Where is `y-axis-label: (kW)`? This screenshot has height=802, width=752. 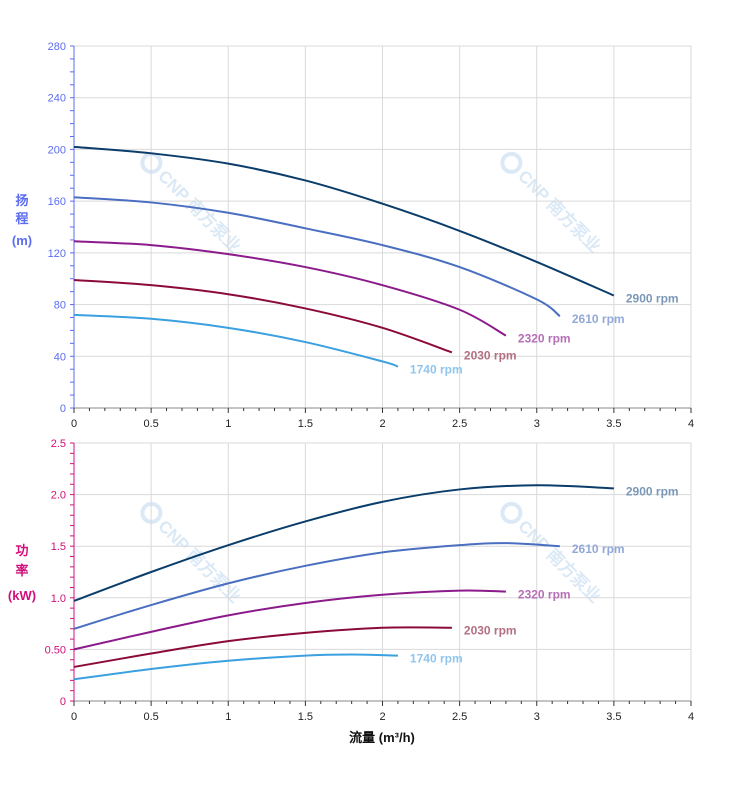 y-axis-label: (kW) is located at coordinates (22, 595).